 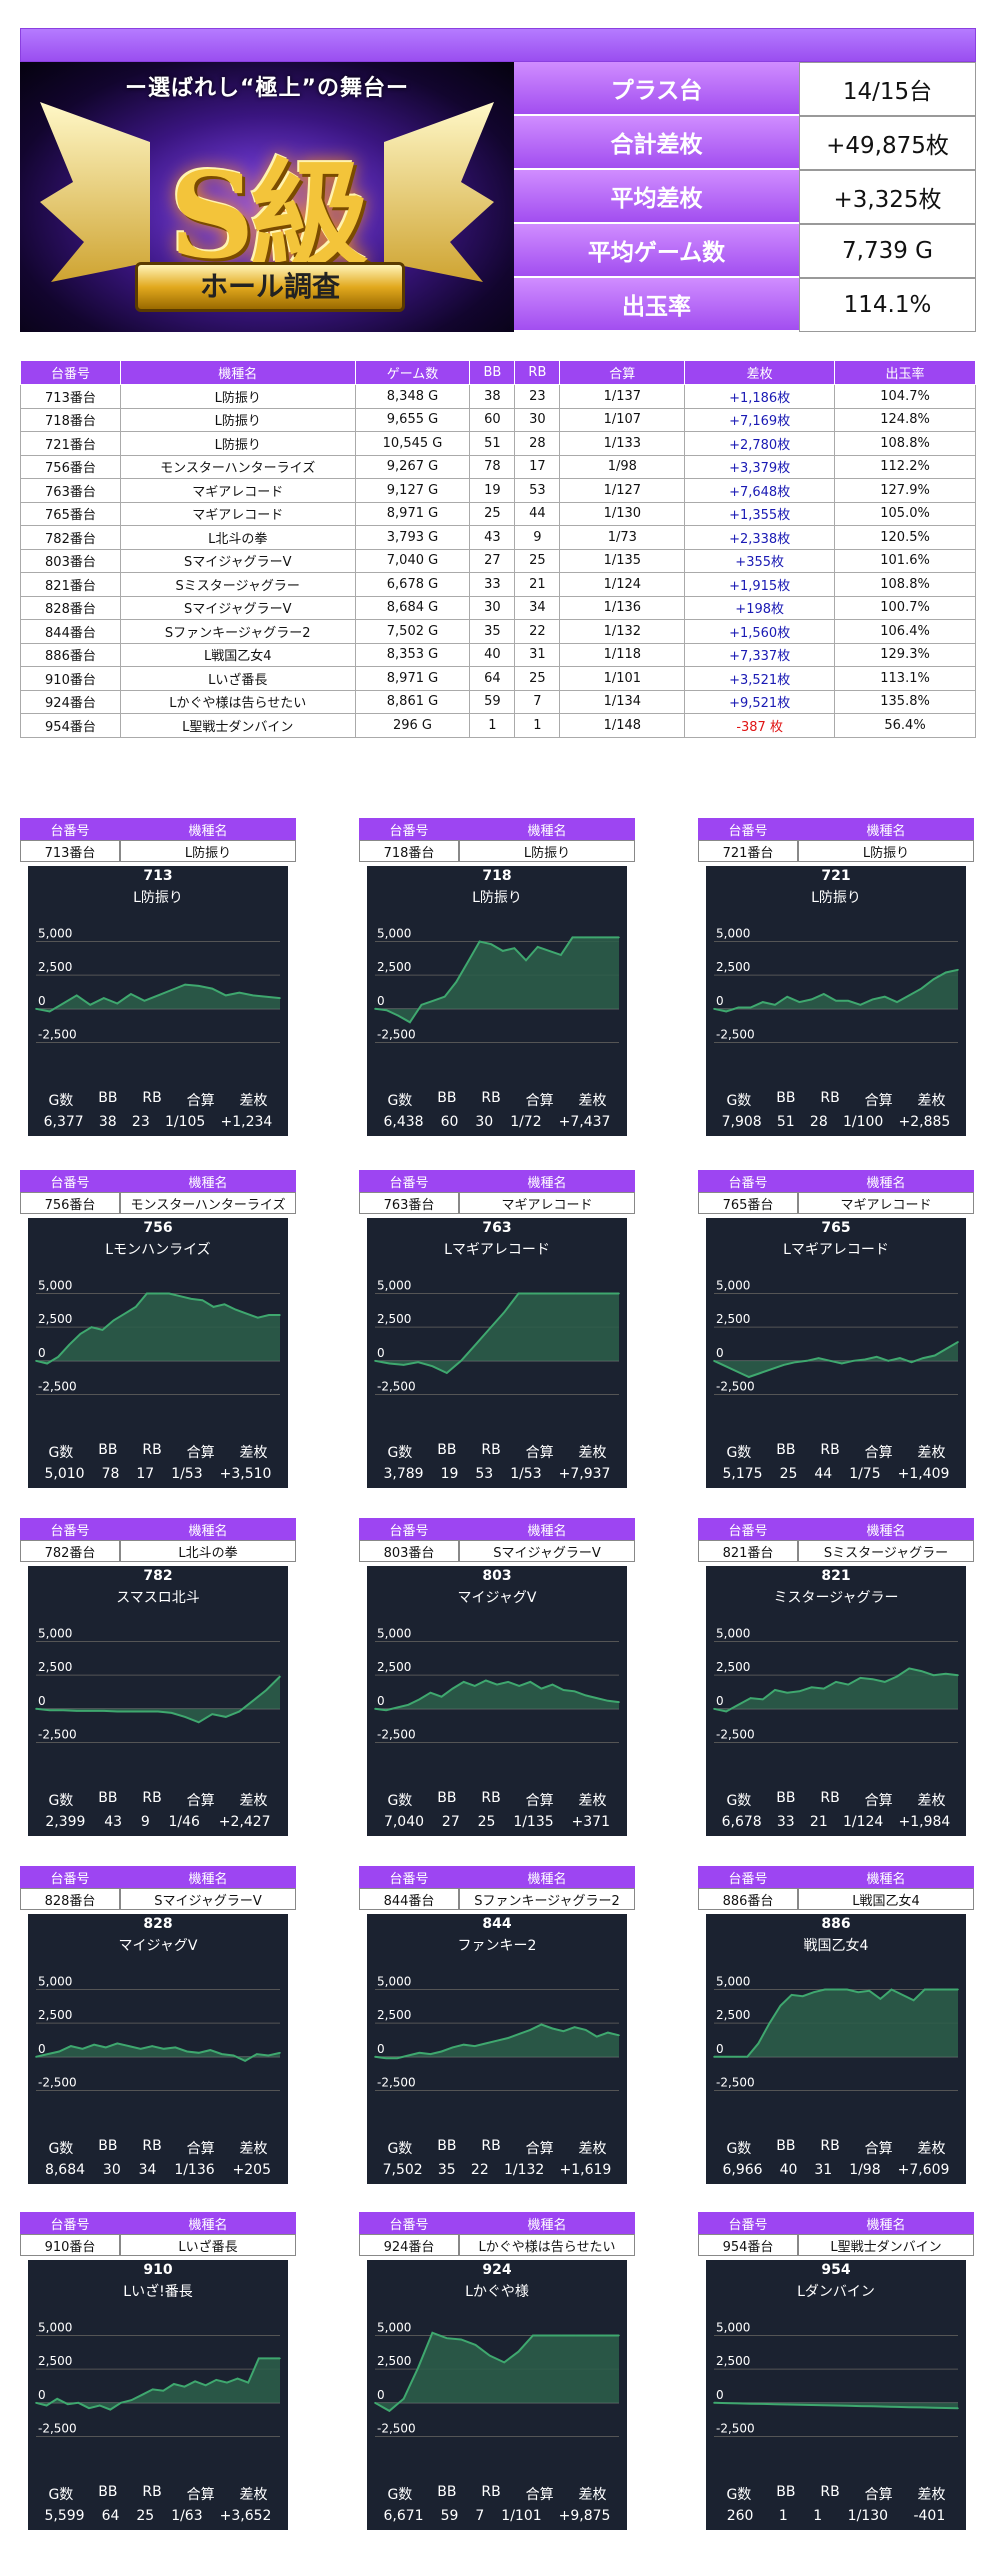 What do you see at coordinates (208, 1551) in the screenshot?
I see `card-machine-name: L北斗の拳` at bounding box center [208, 1551].